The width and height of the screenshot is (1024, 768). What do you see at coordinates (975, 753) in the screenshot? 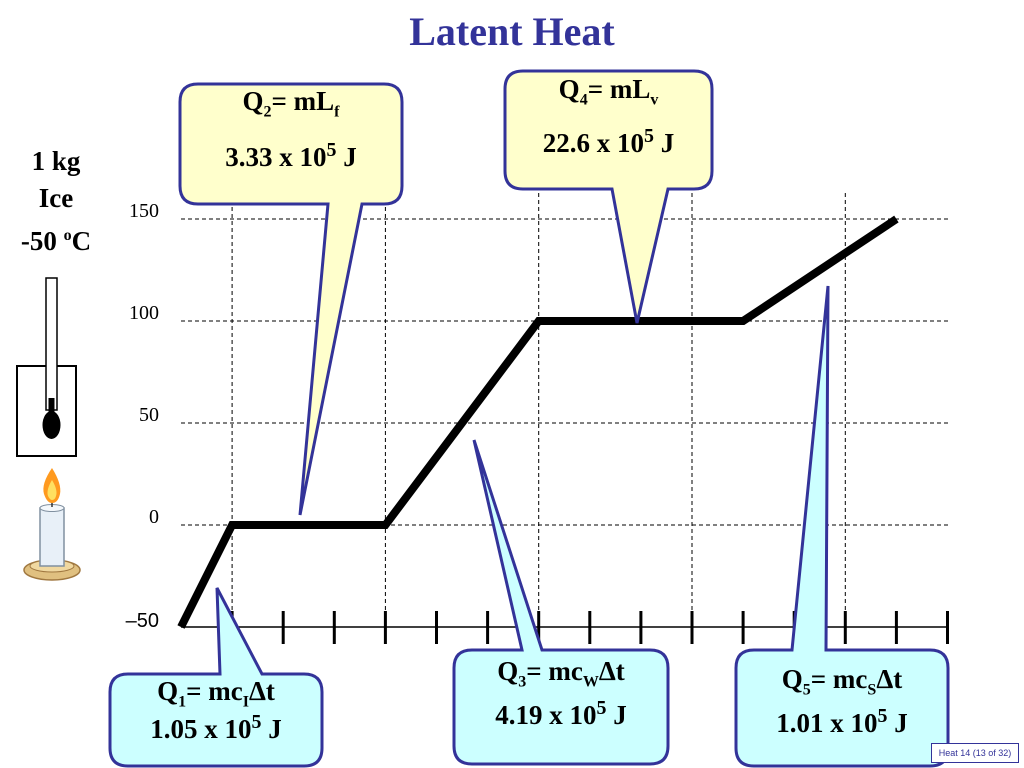
I see `slide-footer: Heat 14 (13 of 32)` at bounding box center [975, 753].